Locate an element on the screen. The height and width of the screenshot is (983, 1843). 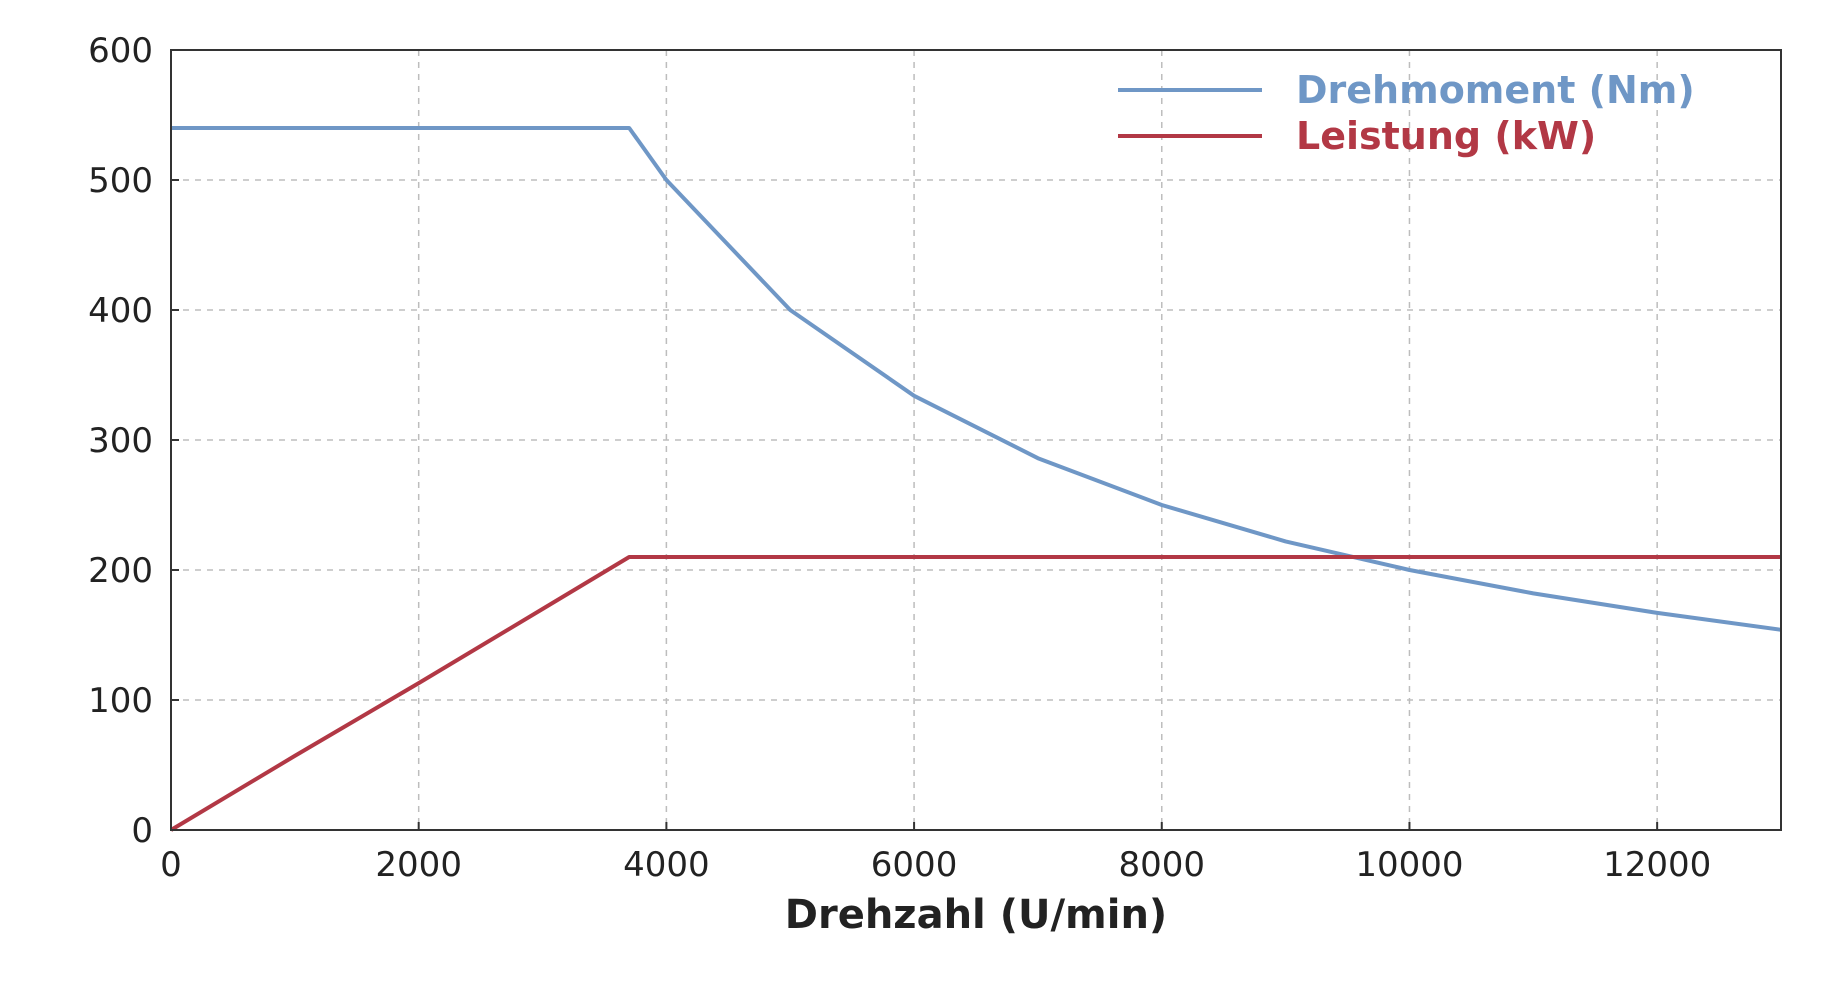
legend-label-1: Leistung (kW) is located at coordinates (1446, 136).